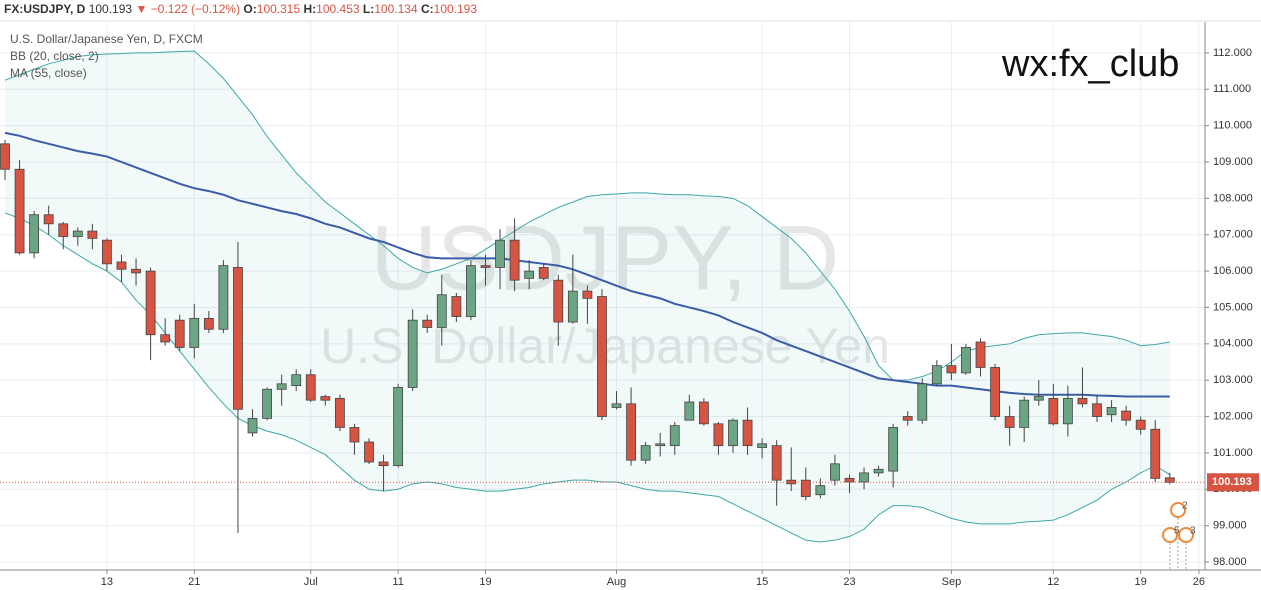 The height and width of the screenshot is (590, 1261). Describe the element at coordinates (1230, 562) in the screenshot. I see `y-tick-label: 98.000` at that location.